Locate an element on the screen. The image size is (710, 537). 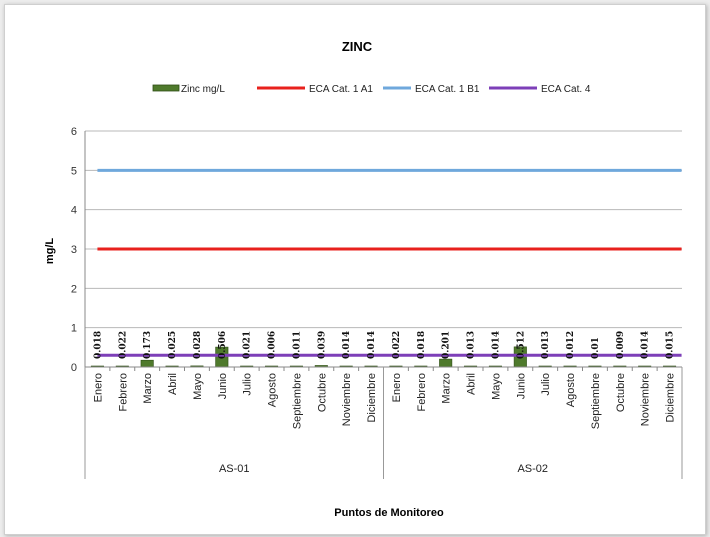
x-category-label-23: Diciembre is located at coordinates (671, 398).